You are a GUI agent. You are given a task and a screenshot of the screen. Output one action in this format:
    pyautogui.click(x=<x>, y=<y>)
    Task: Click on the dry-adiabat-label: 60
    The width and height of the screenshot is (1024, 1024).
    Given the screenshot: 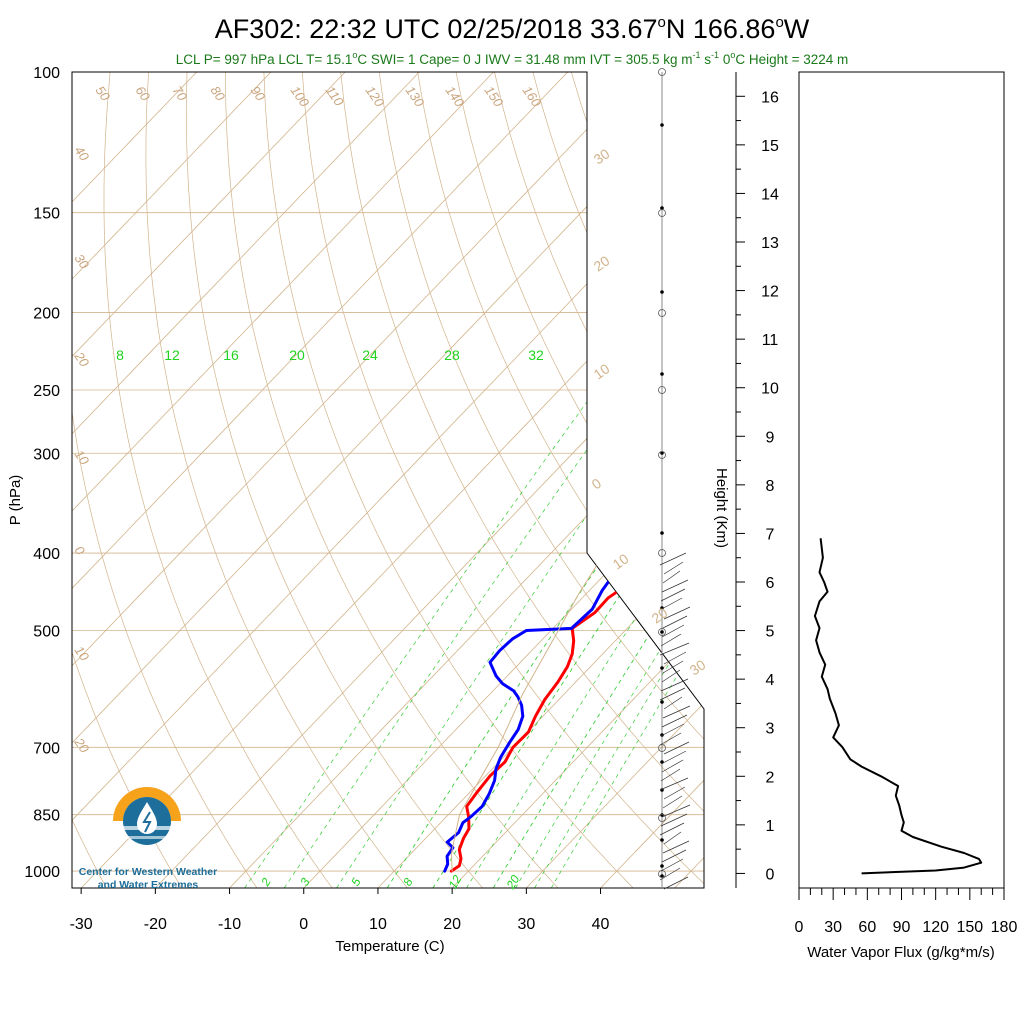 What is the action you would take?
    pyautogui.click(x=143, y=93)
    